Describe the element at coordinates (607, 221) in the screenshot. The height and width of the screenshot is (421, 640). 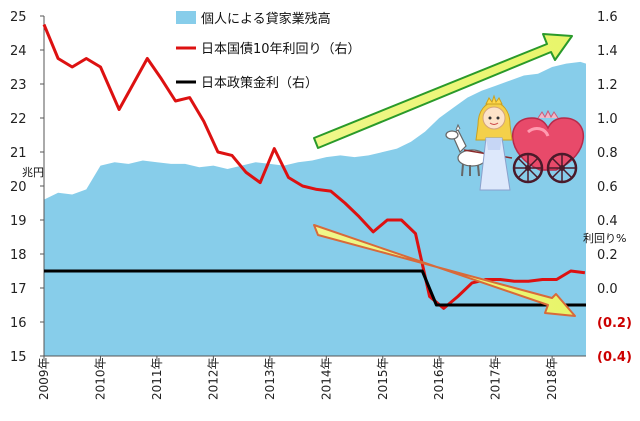
I see `y-right-tick-label: 0.4` at that location.